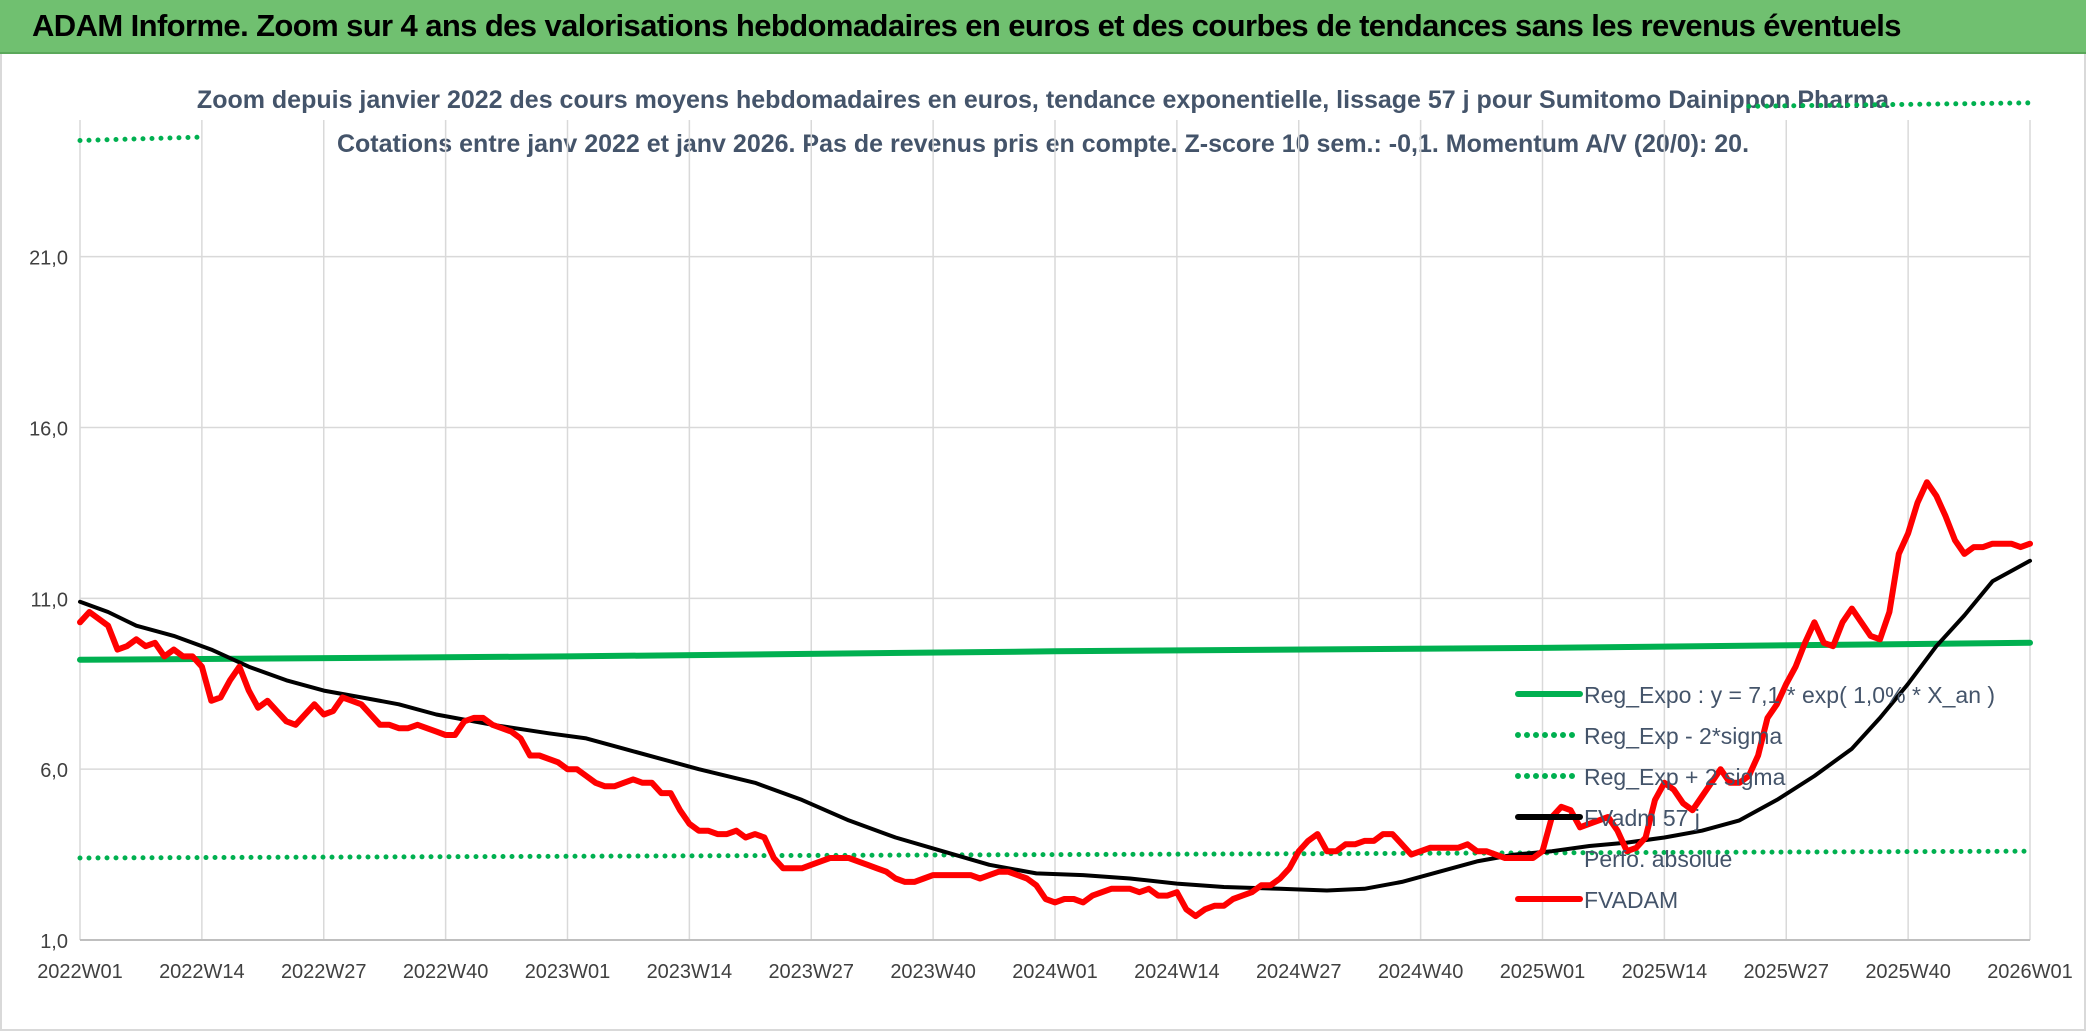 This screenshot has width=2086, height=1031. I want to click on y-tick-label: 1,0, so click(54, 942).